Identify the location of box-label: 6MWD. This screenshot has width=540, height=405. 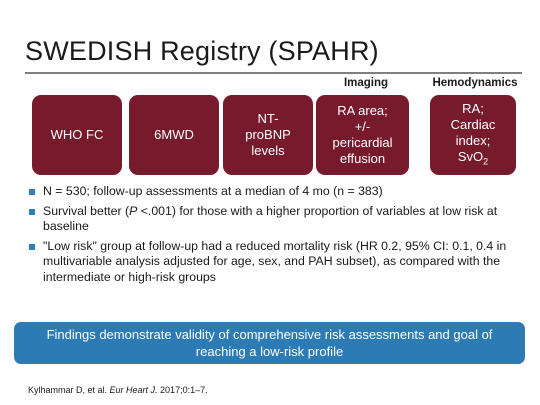
(174, 134).